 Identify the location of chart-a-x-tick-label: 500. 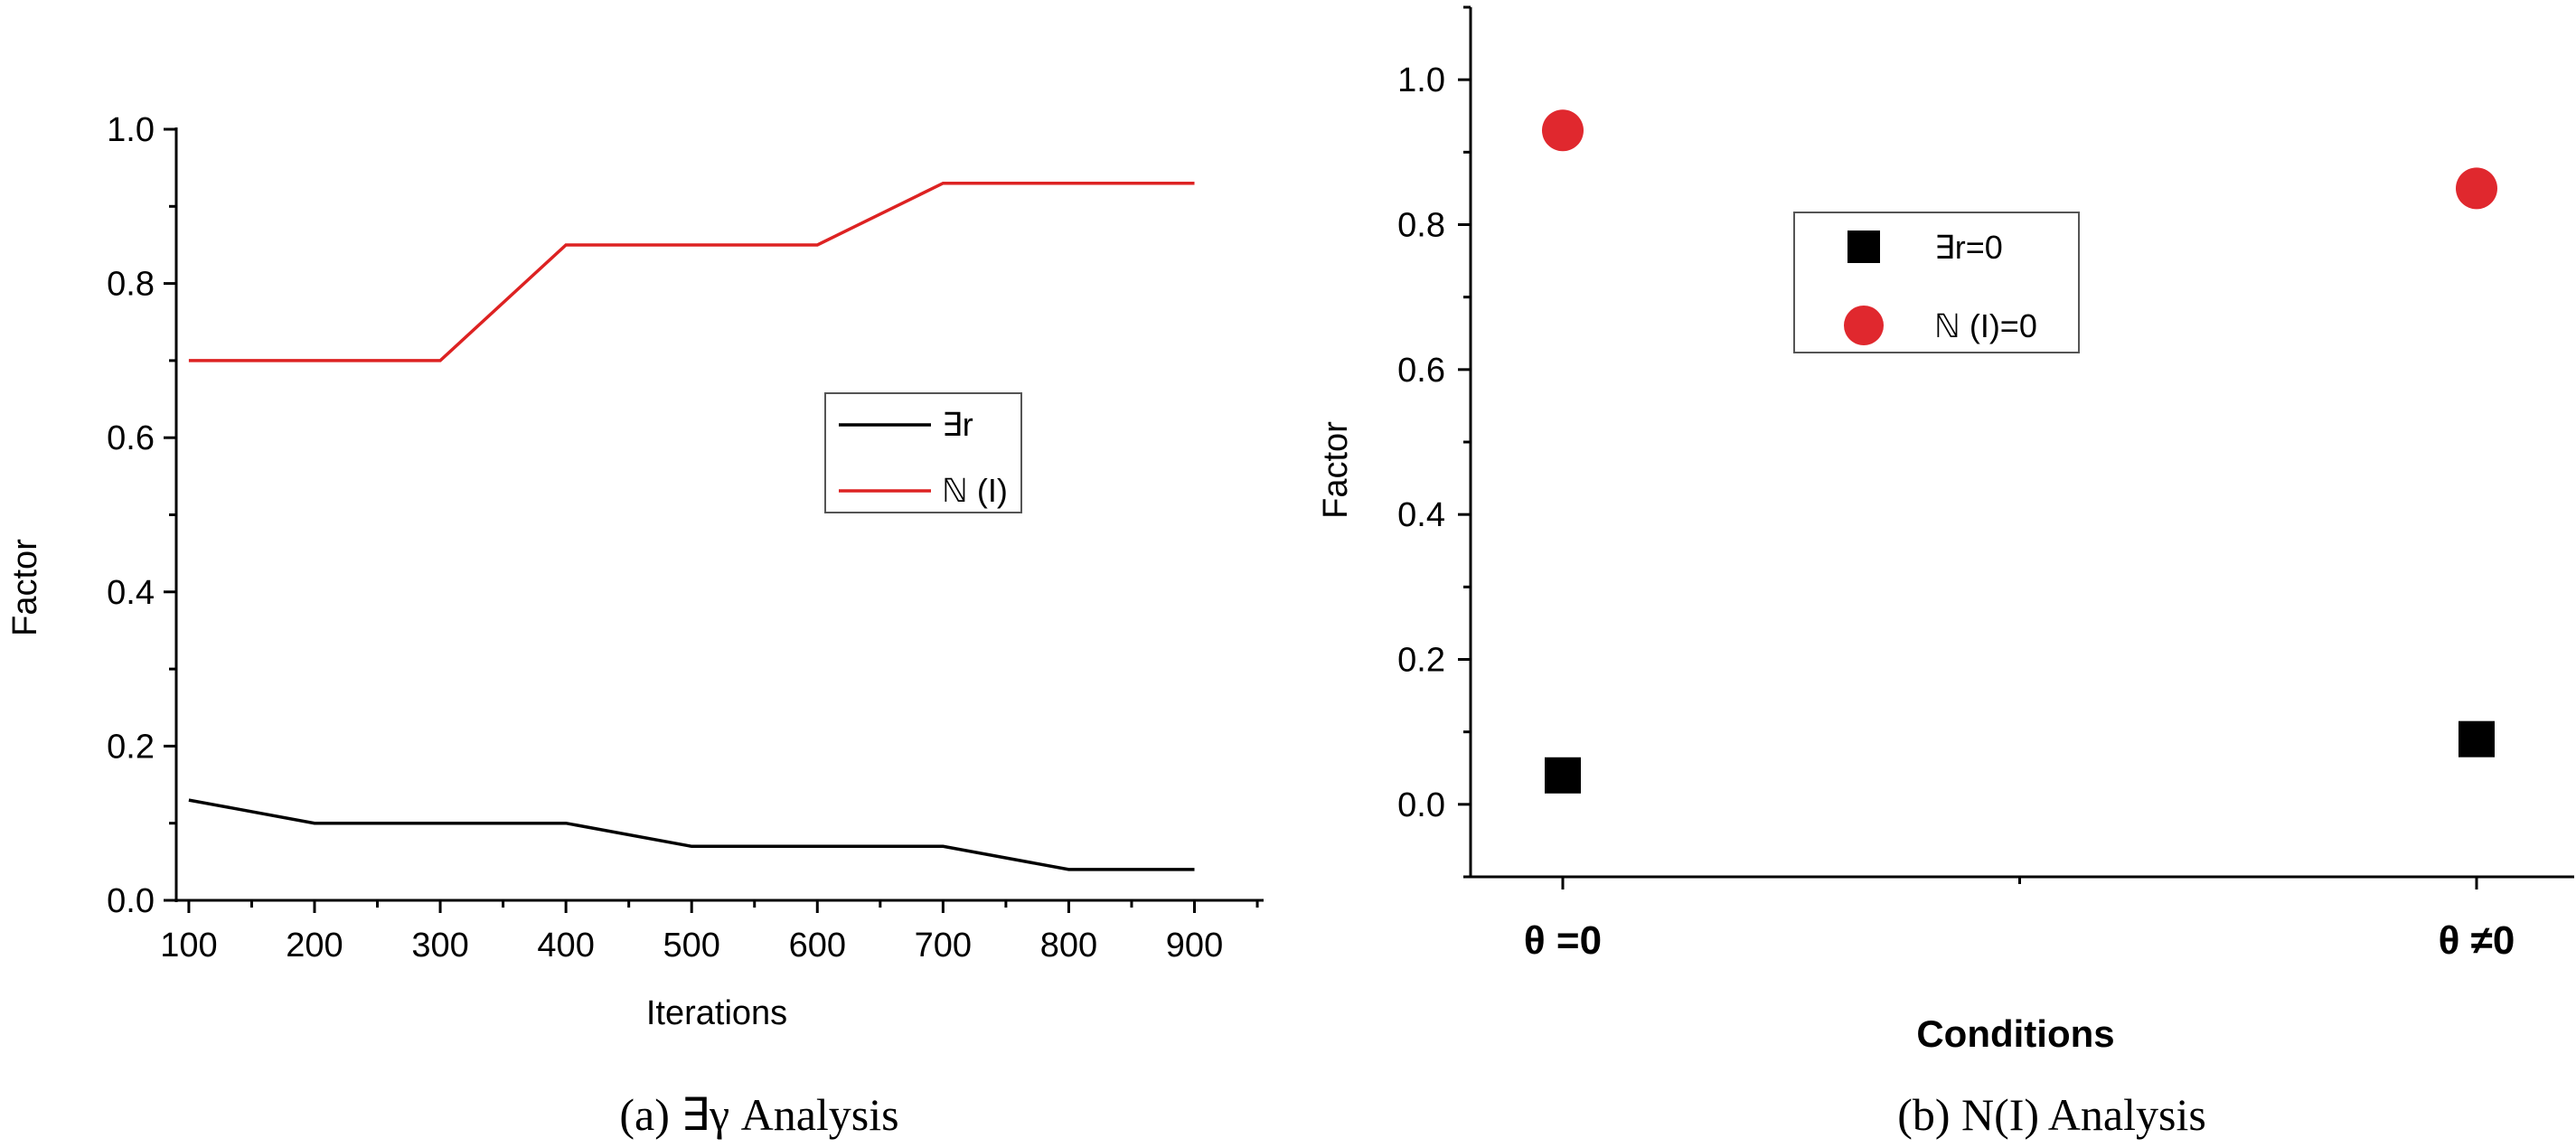
(691, 946).